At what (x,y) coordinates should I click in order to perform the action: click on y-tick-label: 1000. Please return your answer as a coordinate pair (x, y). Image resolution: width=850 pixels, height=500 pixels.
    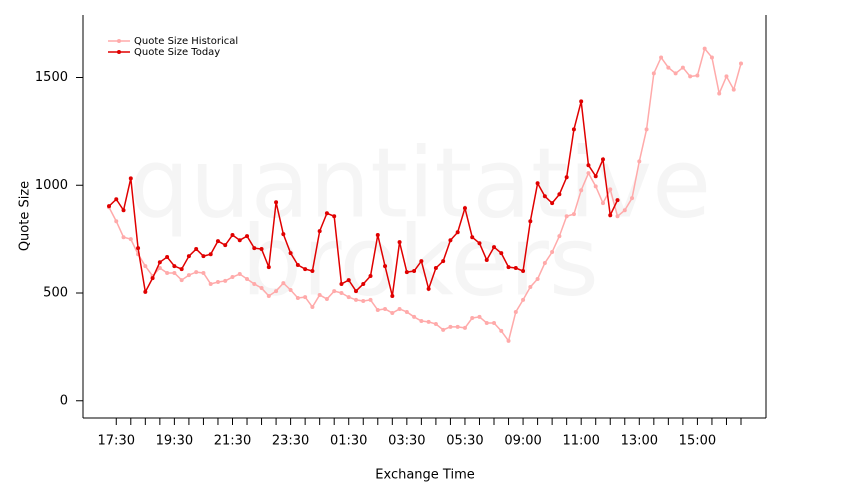
    Looking at the image, I should click on (51, 185).